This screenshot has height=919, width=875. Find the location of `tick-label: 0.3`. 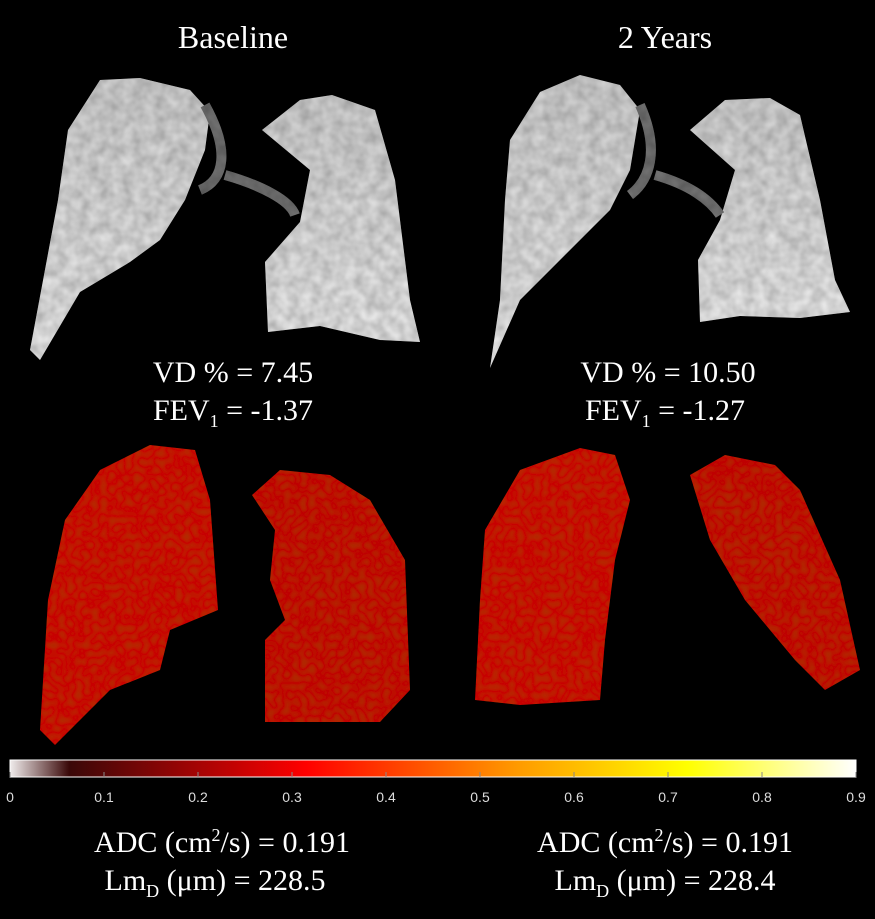

tick-label: 0.3 is located at coordinates (292, 797).